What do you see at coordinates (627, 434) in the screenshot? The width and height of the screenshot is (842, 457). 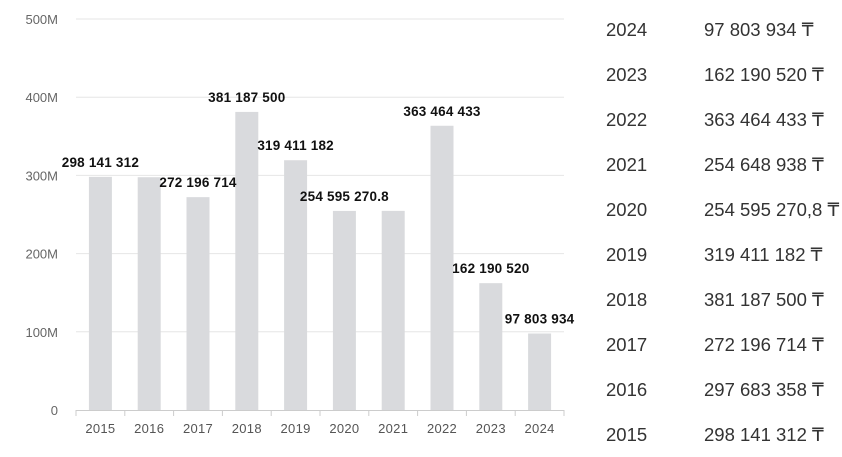 I see `row-year: 2015` at bounding box center [627, 434].